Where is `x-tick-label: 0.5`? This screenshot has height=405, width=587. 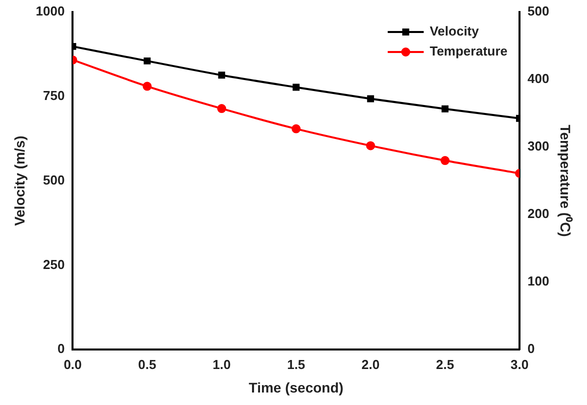
x-tick-label: 0.5 is located at coordinates (147, 364).